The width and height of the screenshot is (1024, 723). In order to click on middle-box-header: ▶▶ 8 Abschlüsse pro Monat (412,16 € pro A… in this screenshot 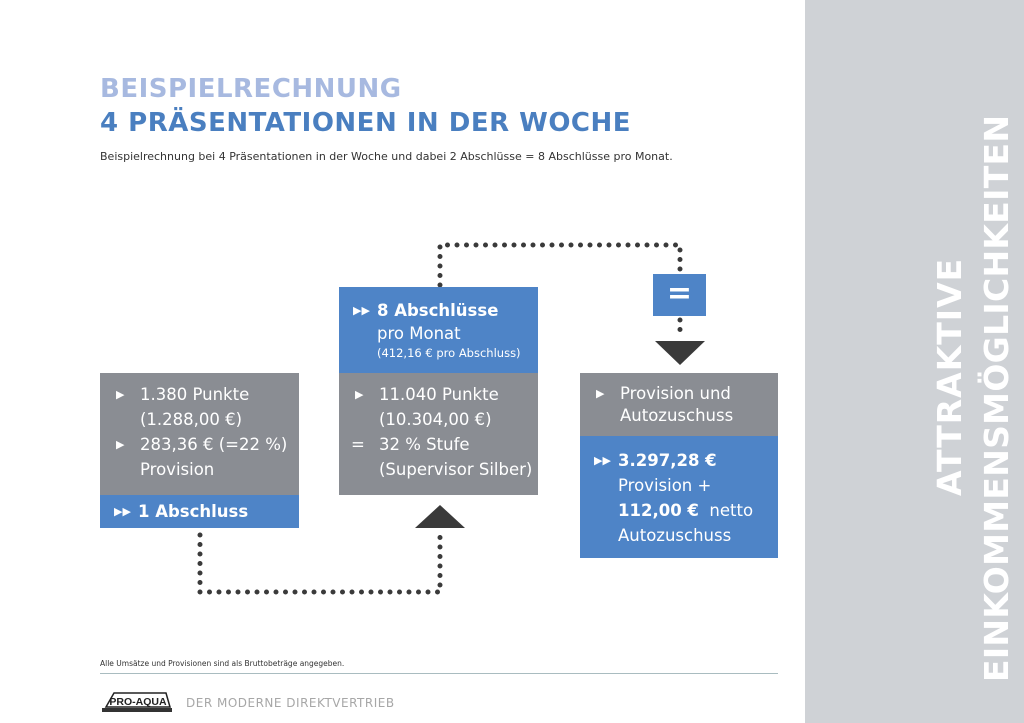, I will do `click(438, 330)`.